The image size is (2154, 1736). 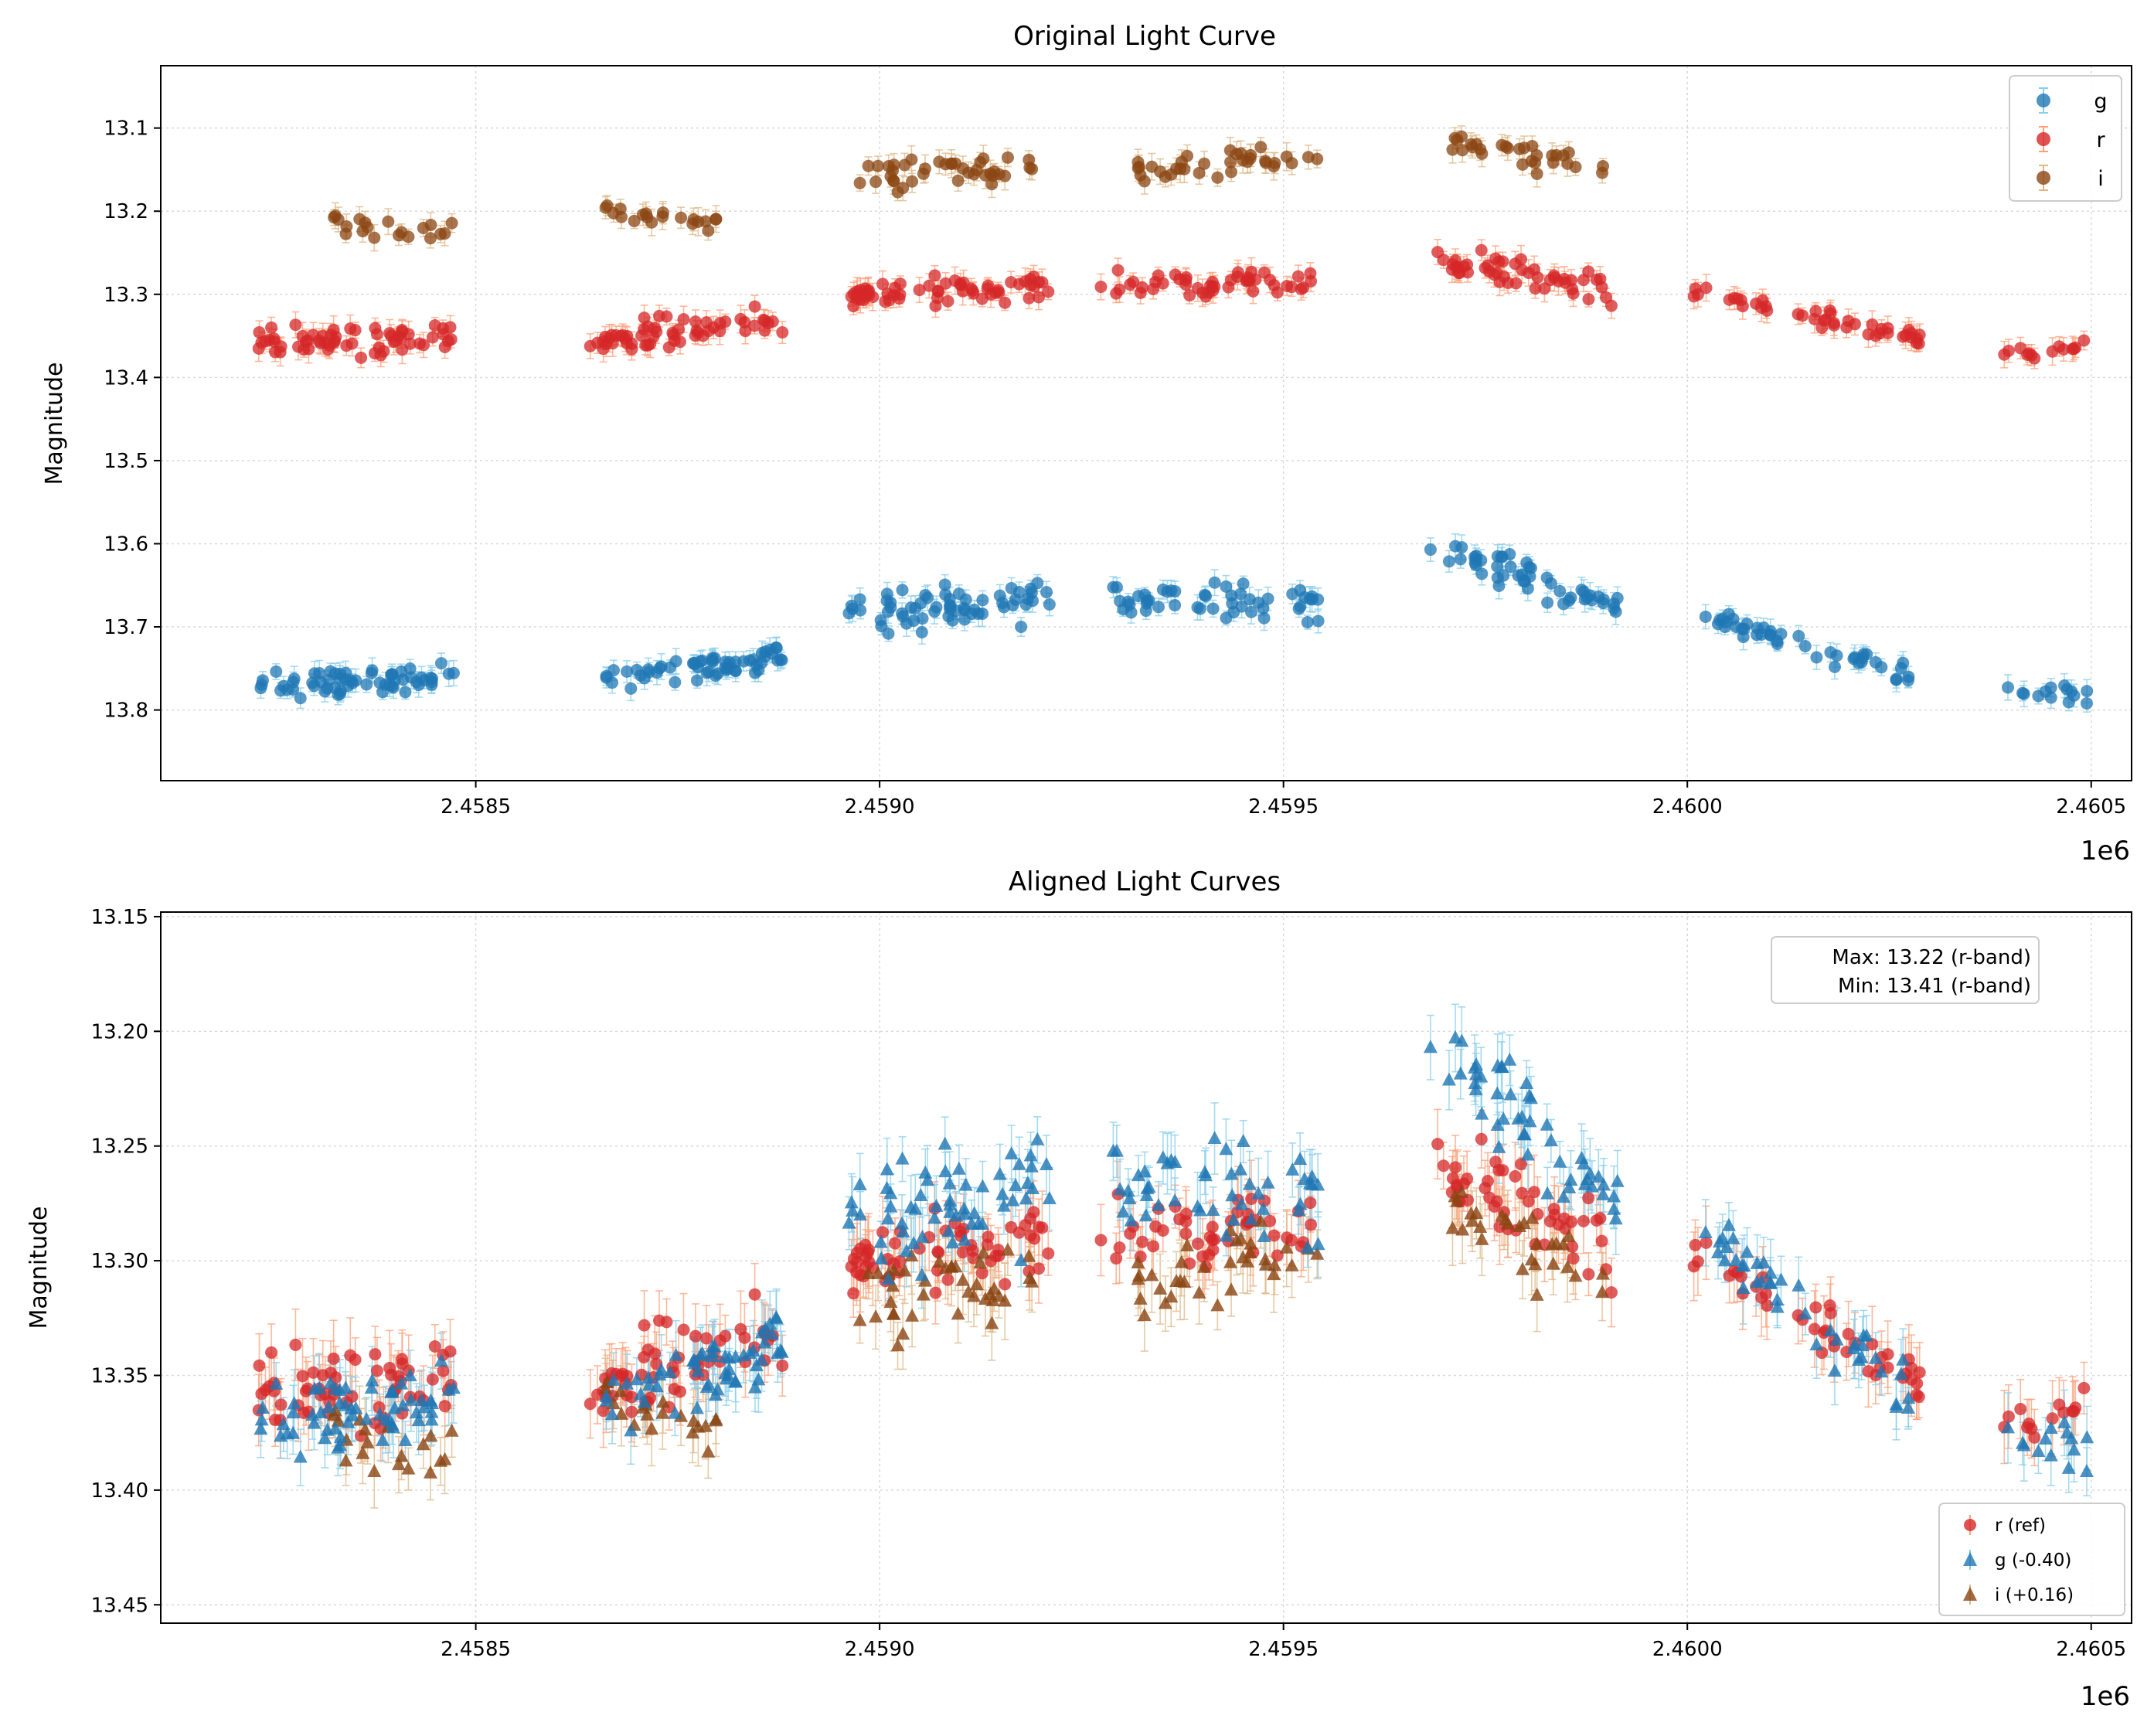 I want to click on y-tick-label: 13.6, so click(x=126, y=545).